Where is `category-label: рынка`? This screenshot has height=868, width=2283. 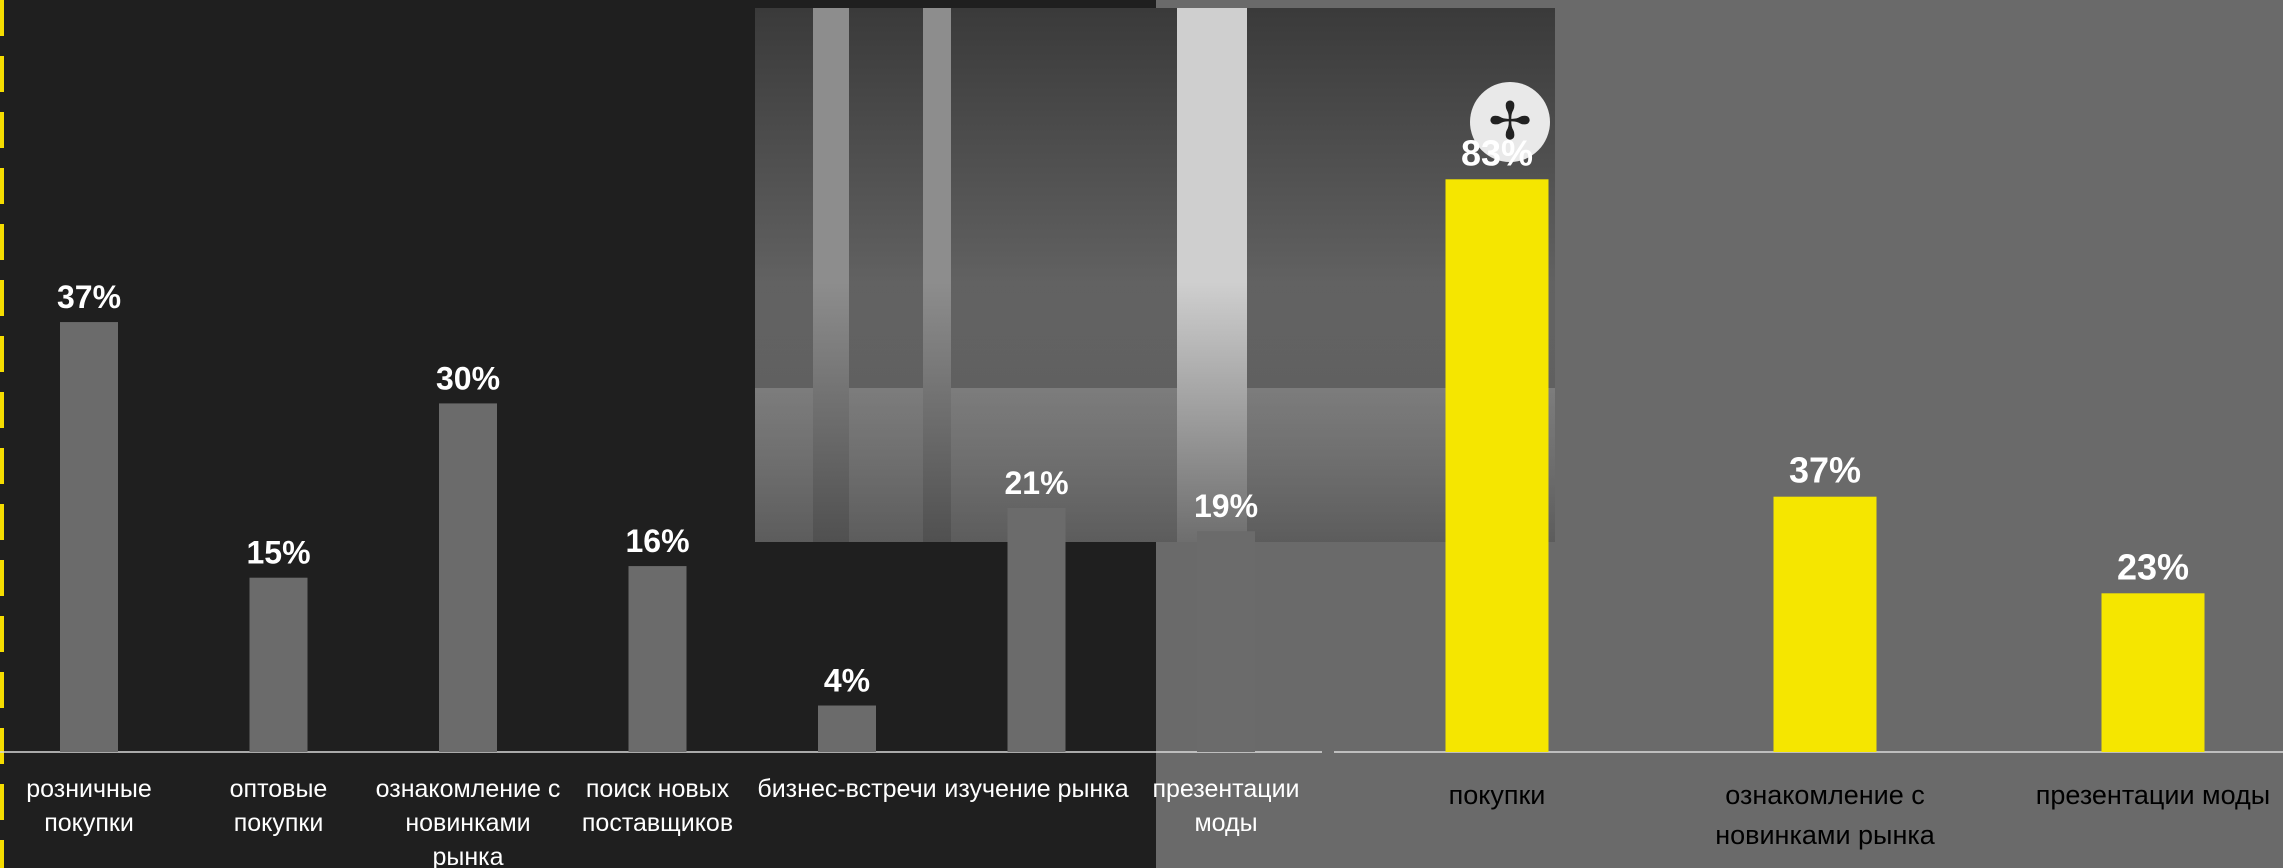 category-label: рынка is located at coordinates (467, 855).